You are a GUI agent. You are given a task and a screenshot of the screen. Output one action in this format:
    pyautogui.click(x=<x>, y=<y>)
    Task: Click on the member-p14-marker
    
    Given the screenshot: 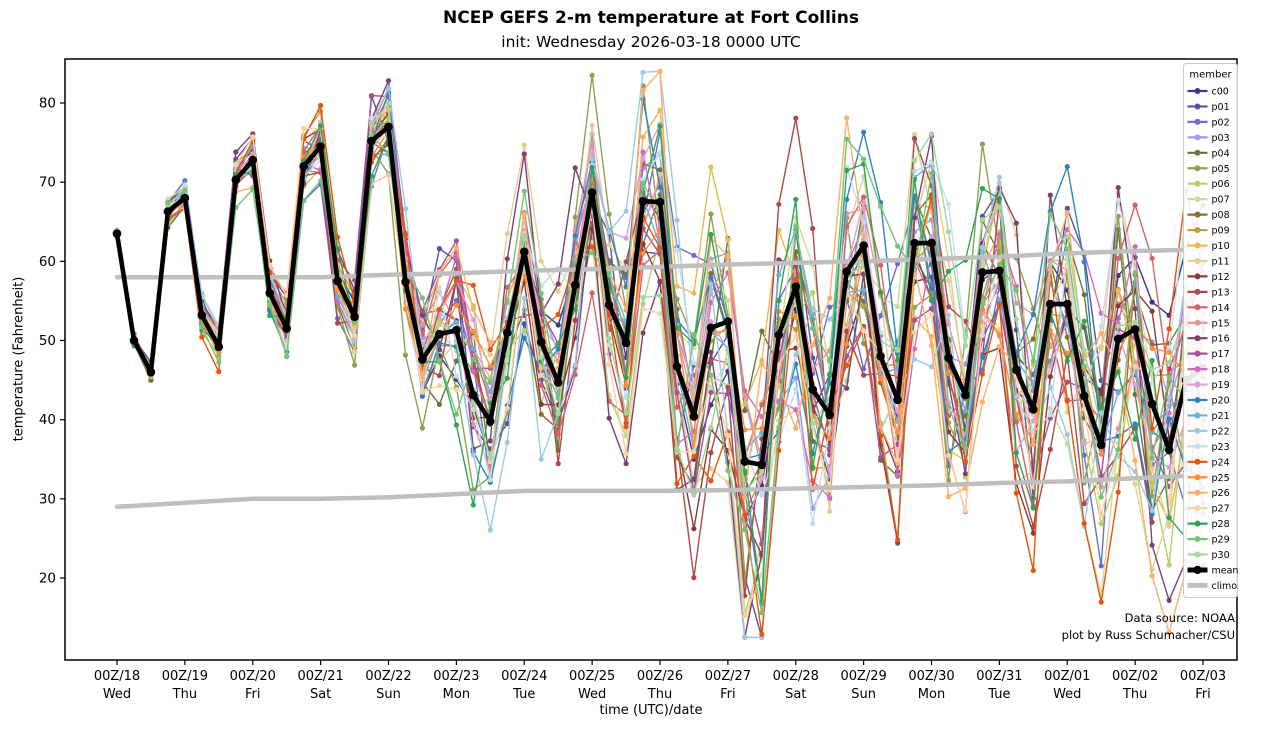 What is the action you would take?
    pyautogui.click(x=864, y=197)
    